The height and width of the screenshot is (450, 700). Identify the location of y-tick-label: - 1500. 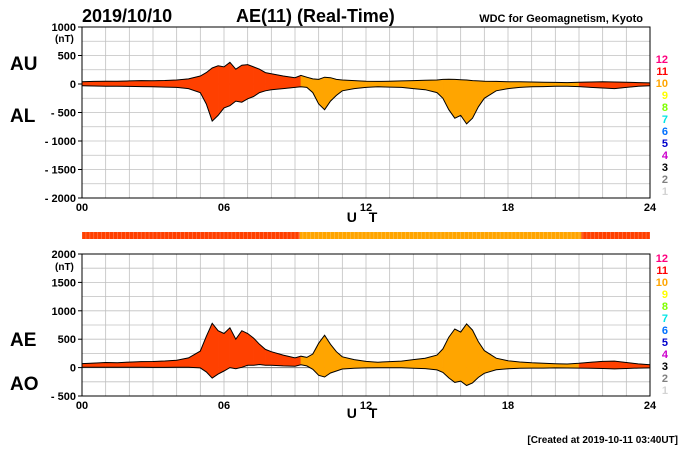
(60, 171).